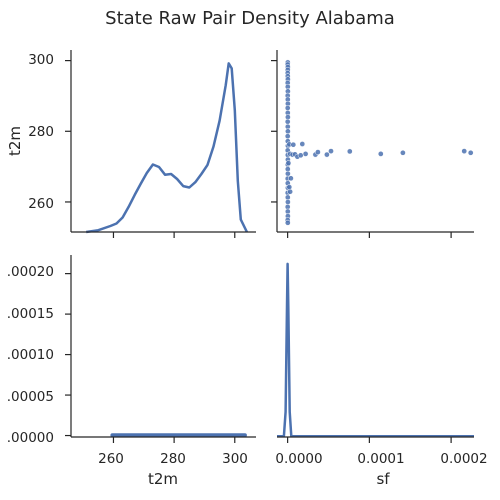 The width and height of the screenshot is (500, 500). I want to click on x-tick-label: 280, so click(173, 459).